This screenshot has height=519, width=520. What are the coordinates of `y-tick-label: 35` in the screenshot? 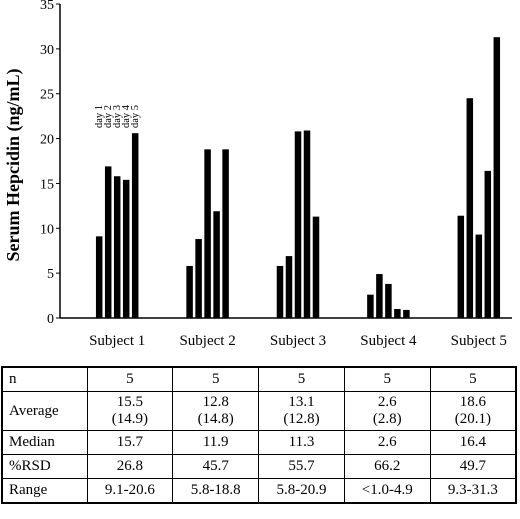 It's located at (47, 6).